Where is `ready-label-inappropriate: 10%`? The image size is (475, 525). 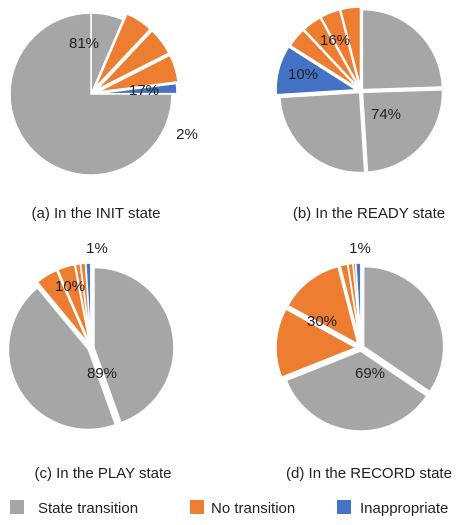
ready-label-inappropriate: 10% is located at coordinates (303, 74).